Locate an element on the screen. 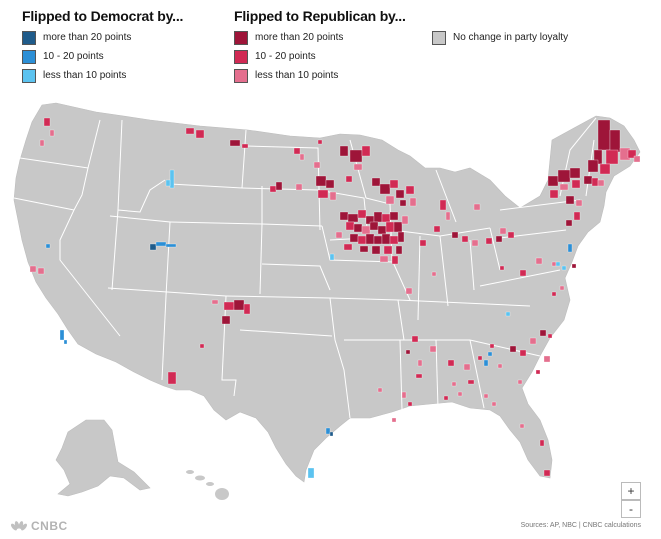 The height and width of the screenshot is (539, 661). zoom-in-button: + is located at coordinates (631, 491).